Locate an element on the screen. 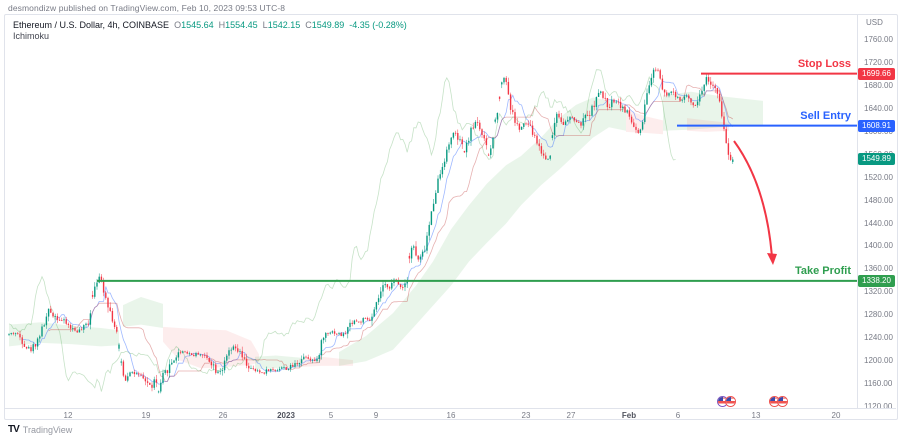  stop-loss-label: Stop Loss is located at coordinates (824, 63).